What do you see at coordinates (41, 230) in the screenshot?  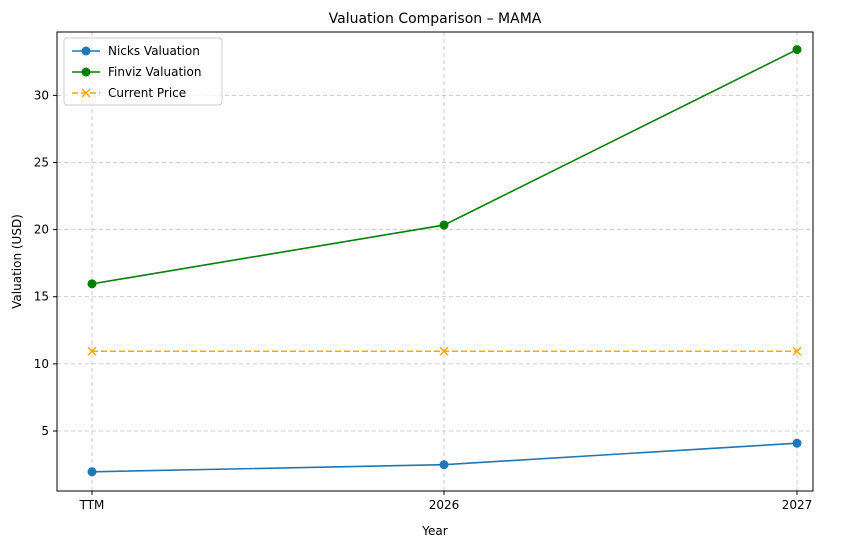 I see `y-tick-label: 20` at bounding box center [41, 230].